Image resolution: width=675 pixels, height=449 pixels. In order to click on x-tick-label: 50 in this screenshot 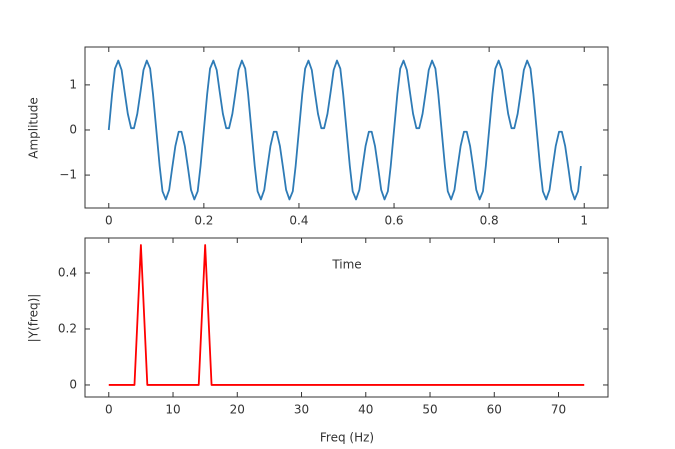, I will do `click(429, 410)`.